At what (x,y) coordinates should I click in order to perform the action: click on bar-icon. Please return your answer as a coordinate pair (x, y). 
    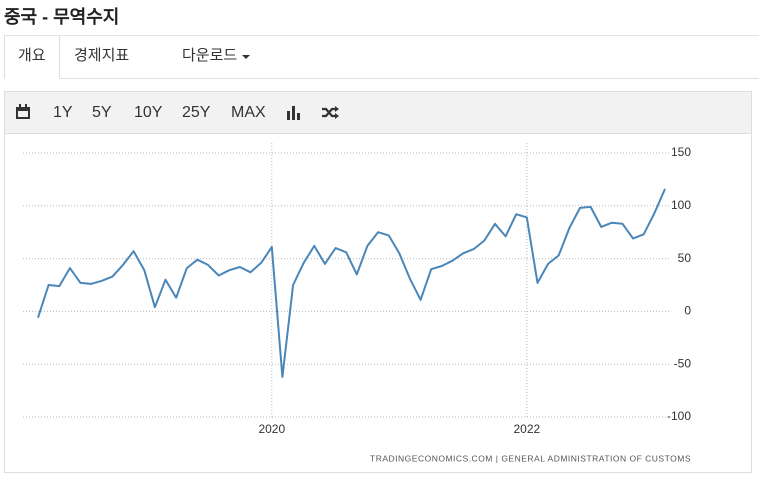
    Looking at the image, I should click on (294, 112).